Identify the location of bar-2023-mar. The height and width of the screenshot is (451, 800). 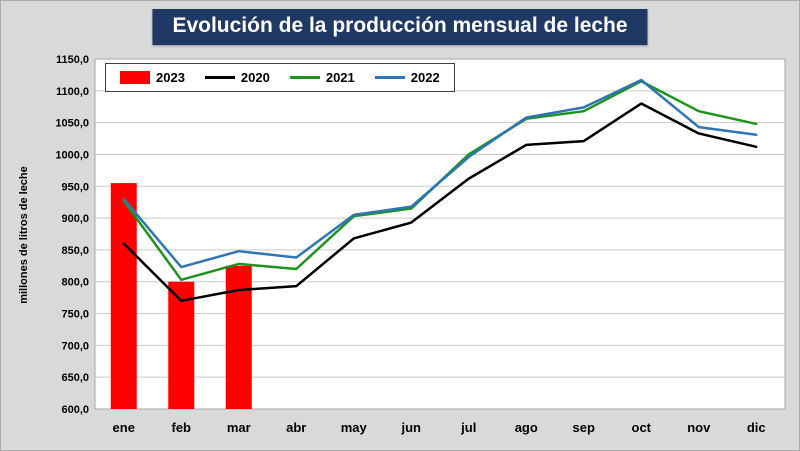
(238, 337).